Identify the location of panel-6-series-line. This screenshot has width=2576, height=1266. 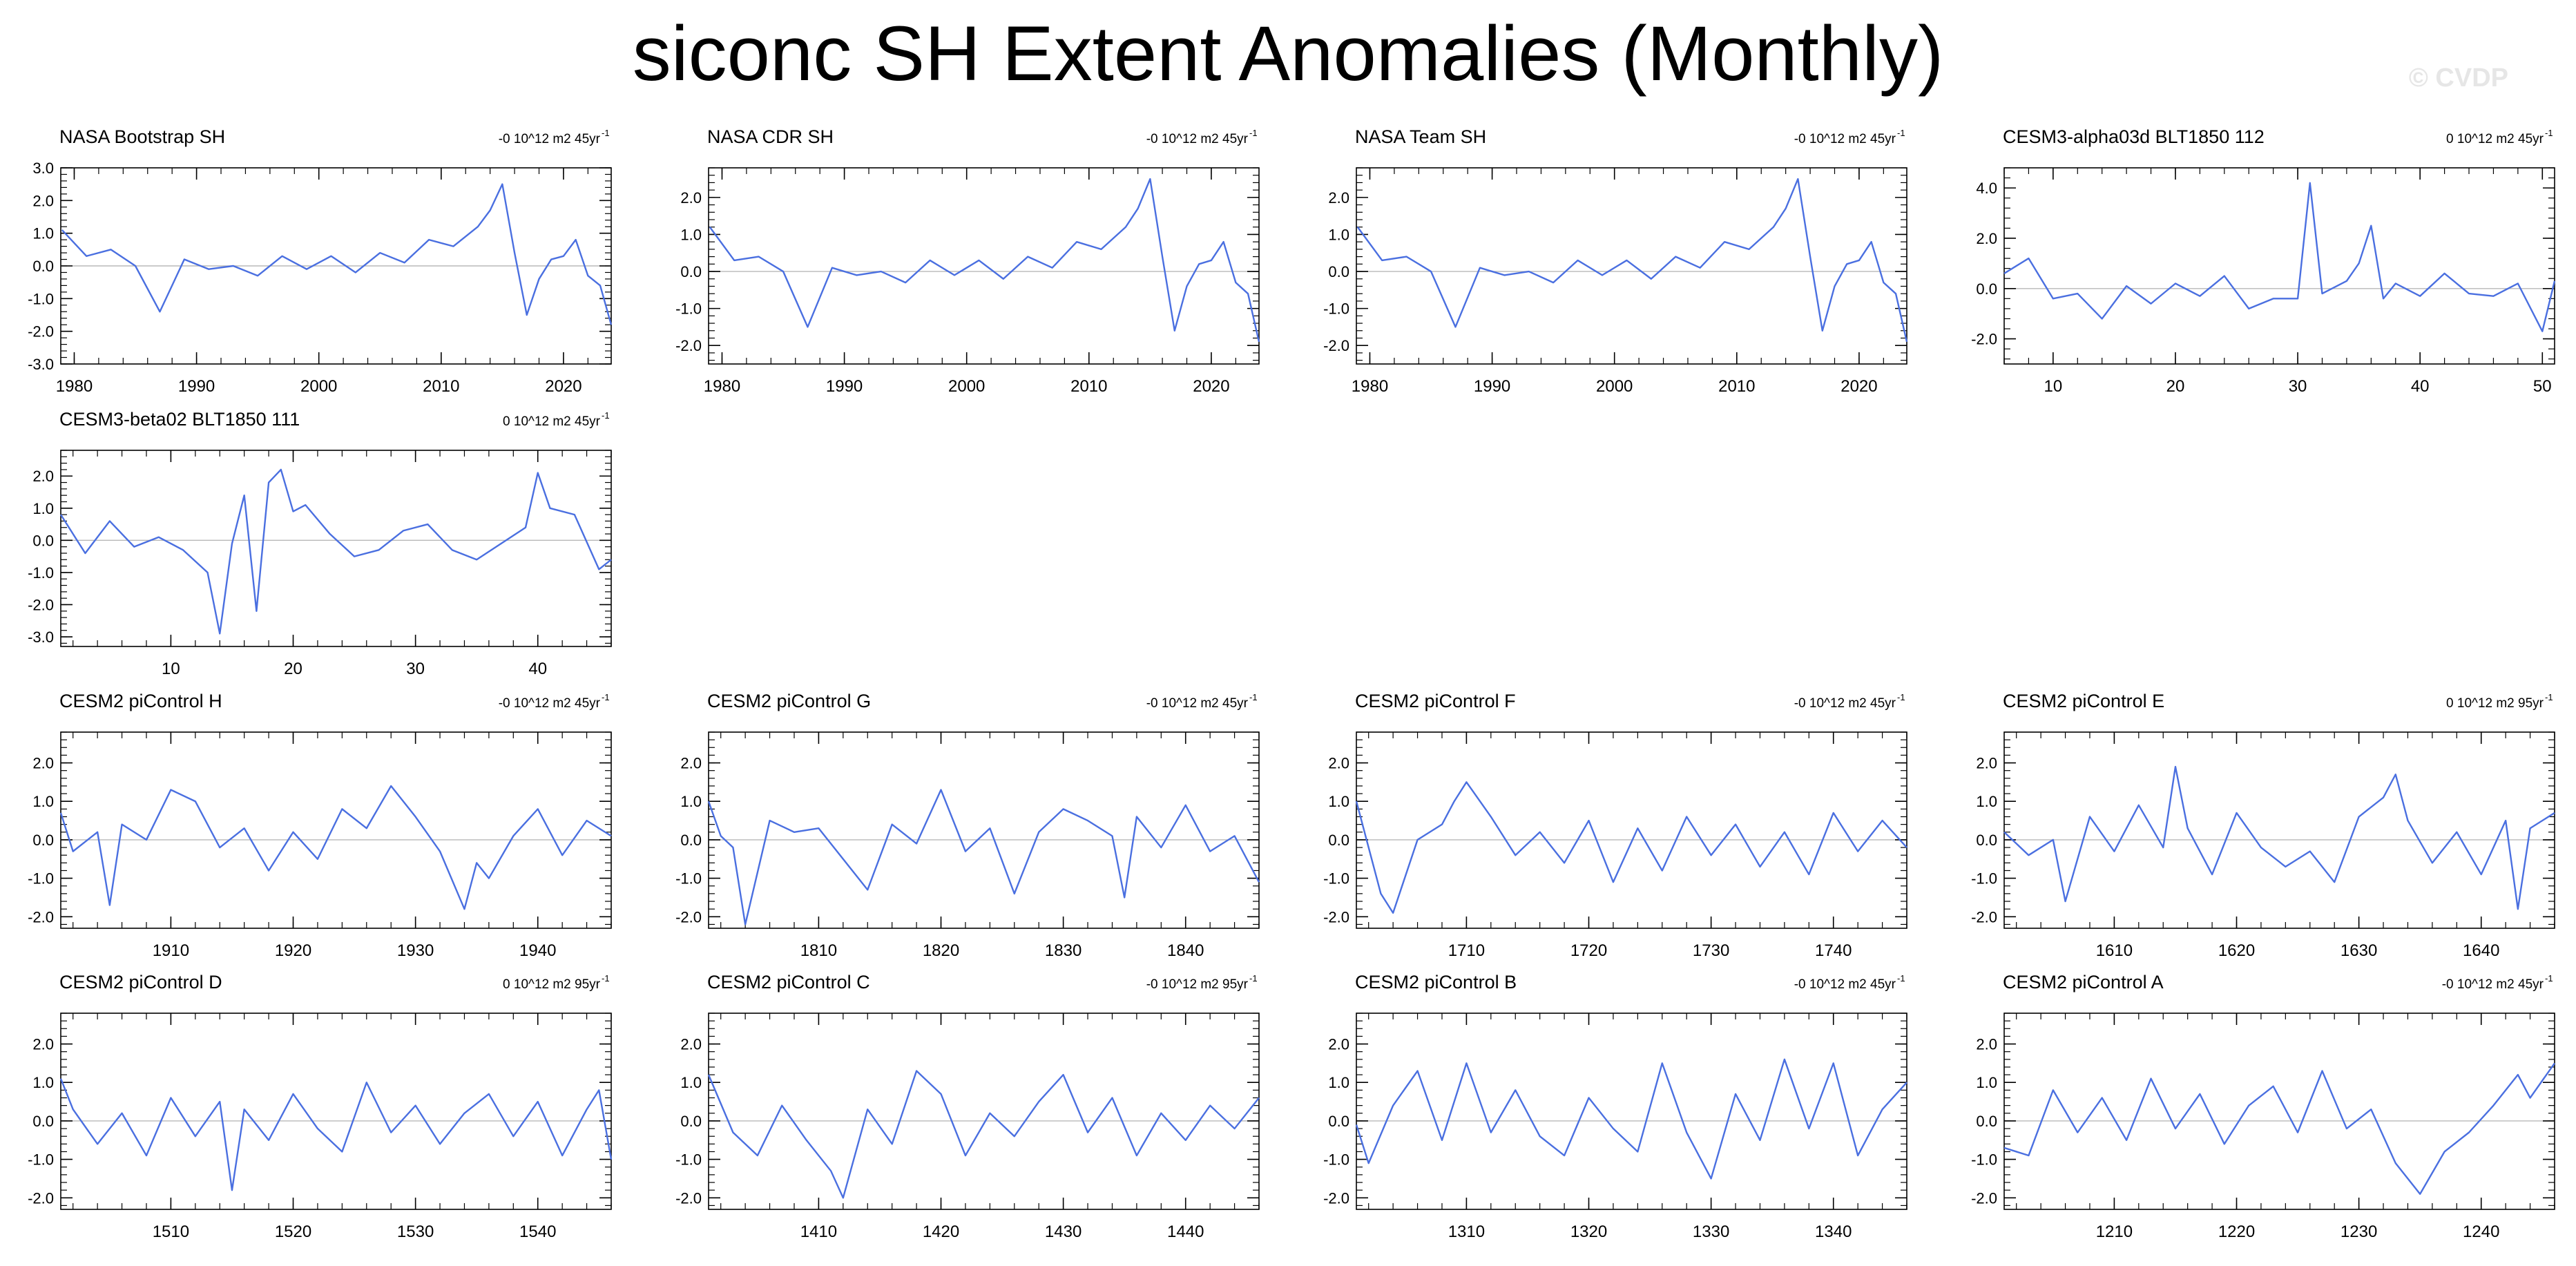
(983, 857).